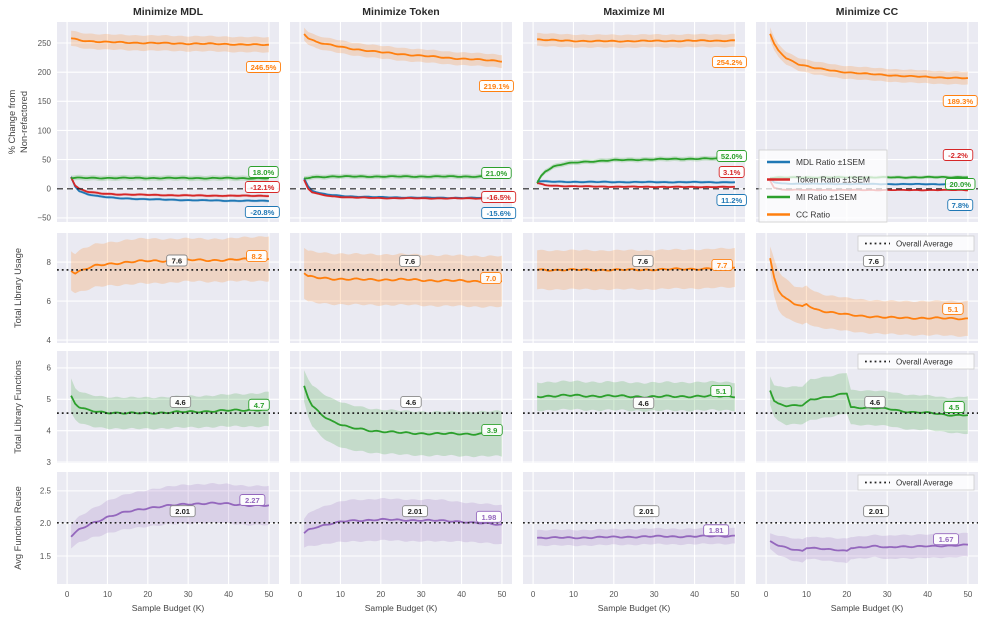 The width and height of the screenshot is (996, 623). Describe the element at coordinates (410, 261) in the screenshot. I see `annotation-label: 7.6` at that location.